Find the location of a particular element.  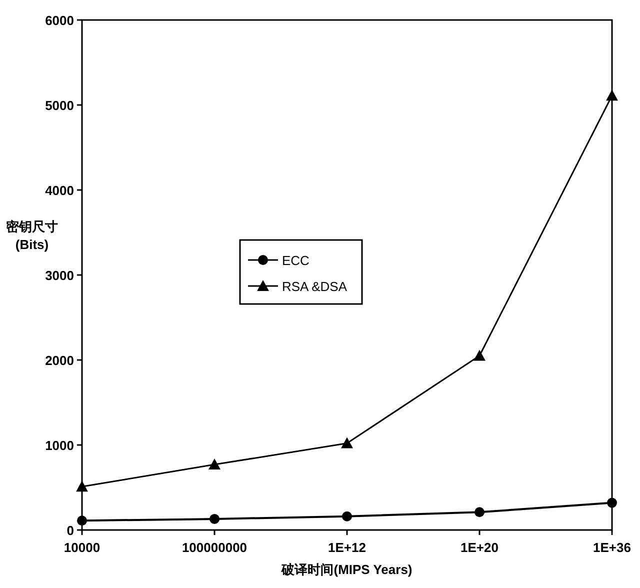

y-tick-label: 4000 is located at coordinates (59, 190).